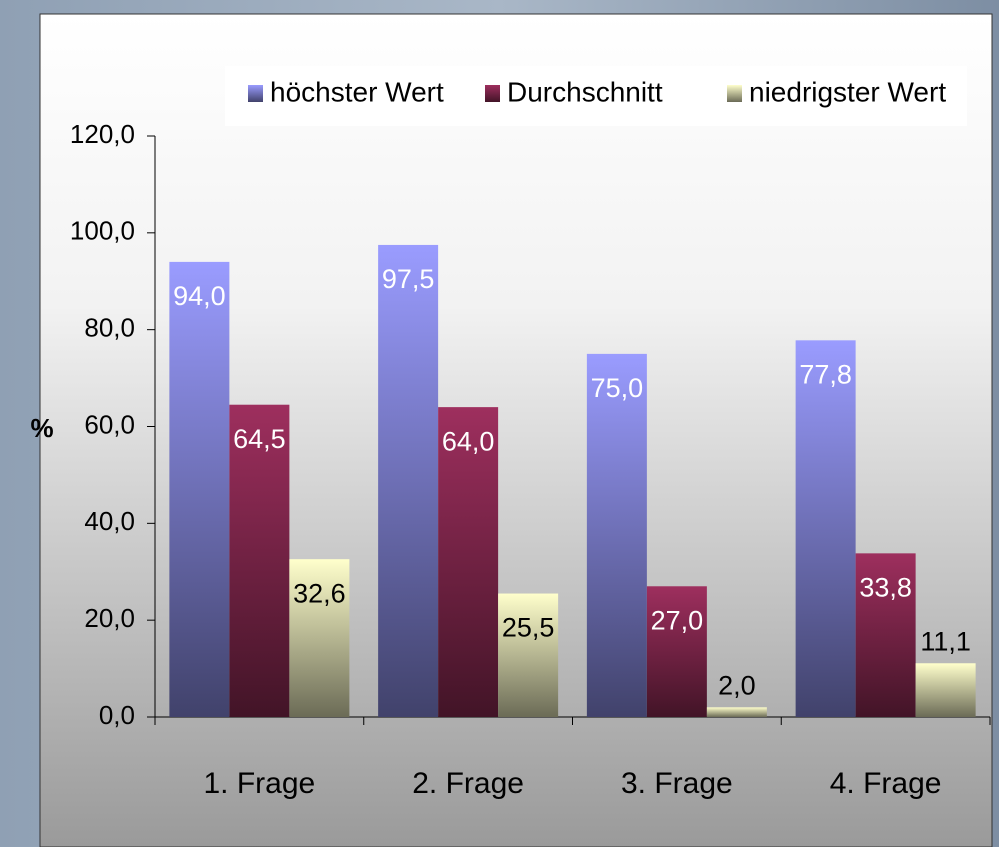  I want to click on y-tick-label: 20,0, so click(109, 618).